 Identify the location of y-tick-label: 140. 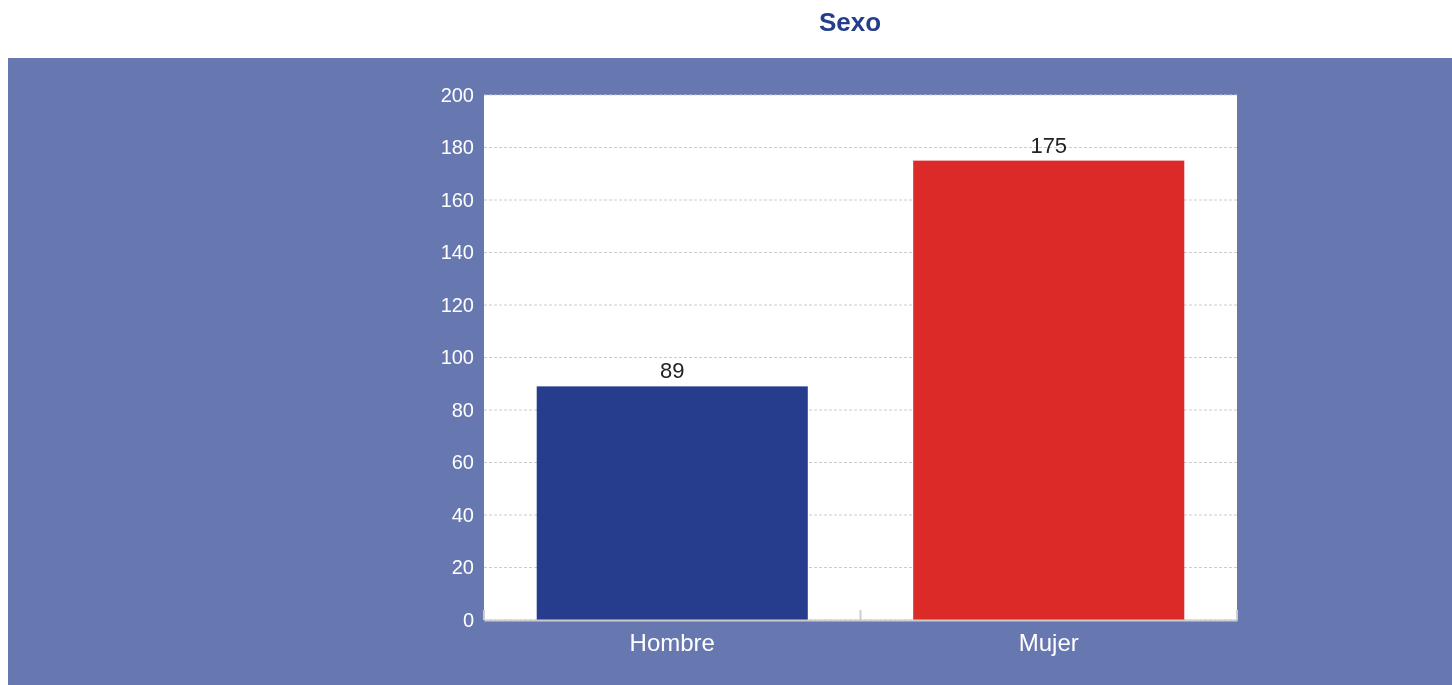
(457, 252).